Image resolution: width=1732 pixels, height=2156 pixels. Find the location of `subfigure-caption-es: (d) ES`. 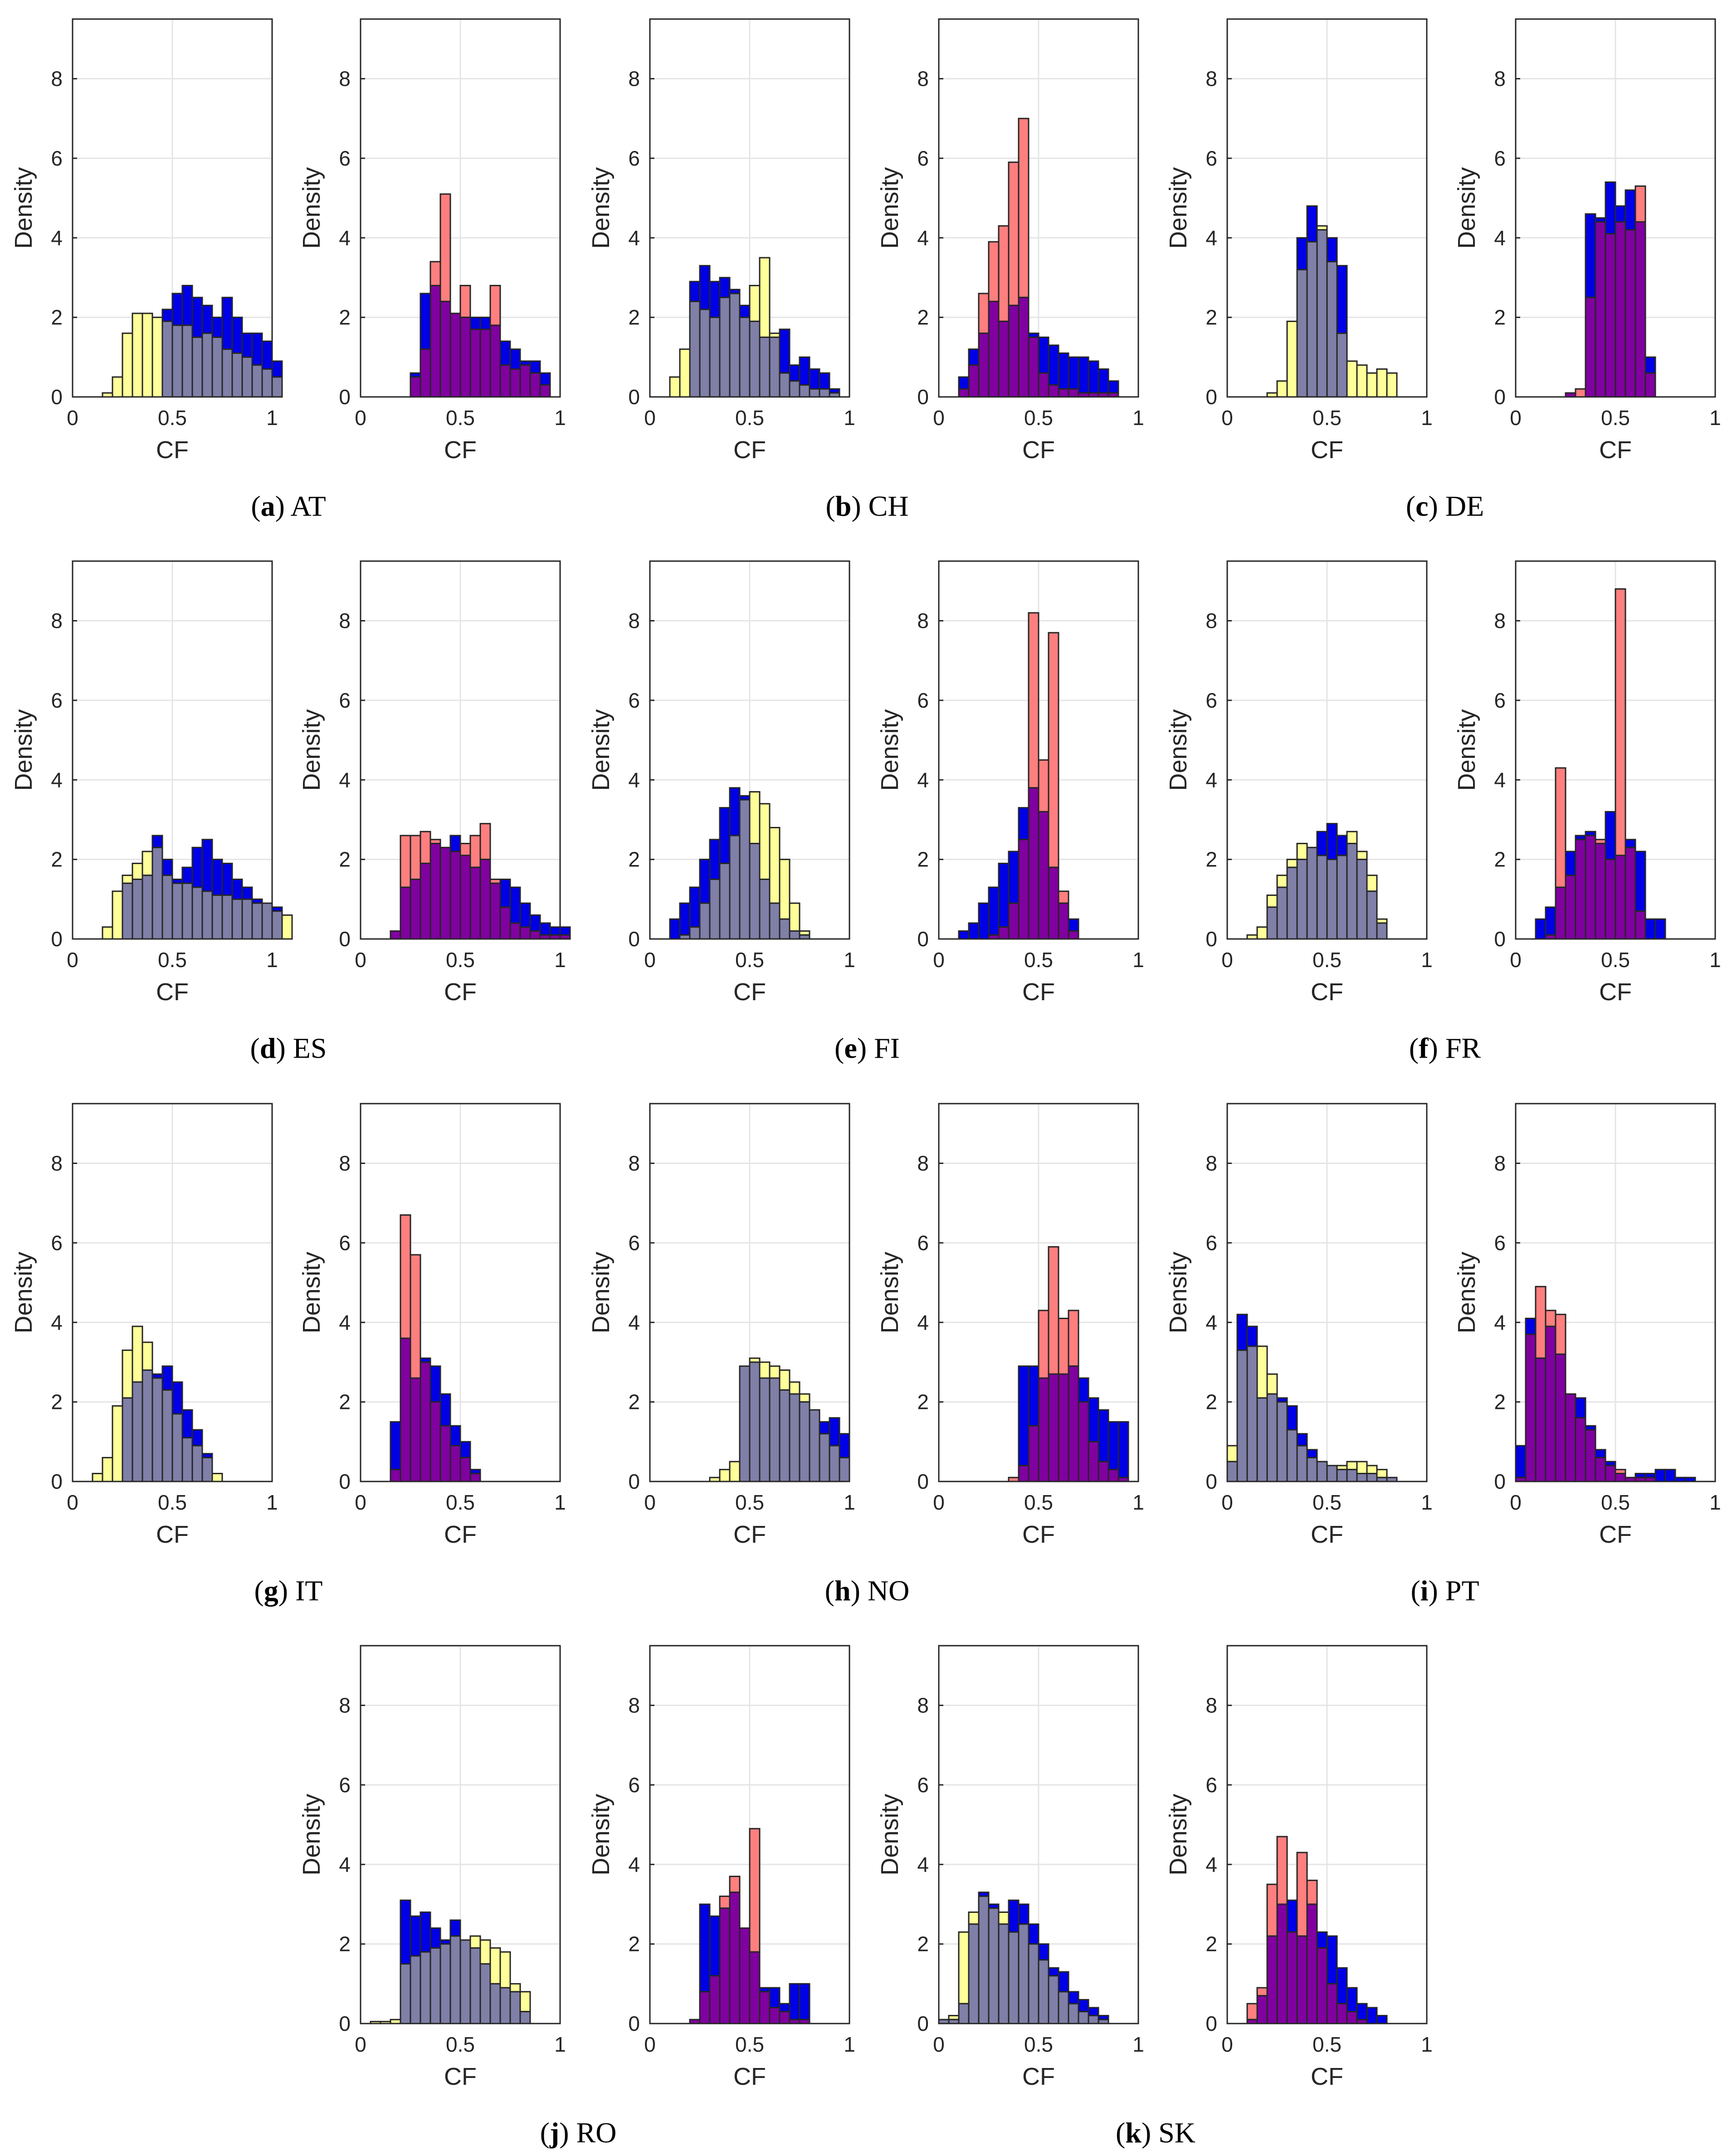

subfigure-caption-es: (d) ES is located at coordinates (288, 1048).